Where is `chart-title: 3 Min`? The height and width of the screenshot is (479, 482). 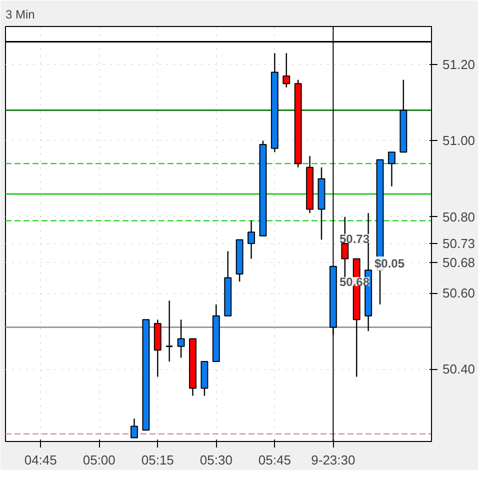 chart-title: 3 Min is located at coordinates (20, 15).